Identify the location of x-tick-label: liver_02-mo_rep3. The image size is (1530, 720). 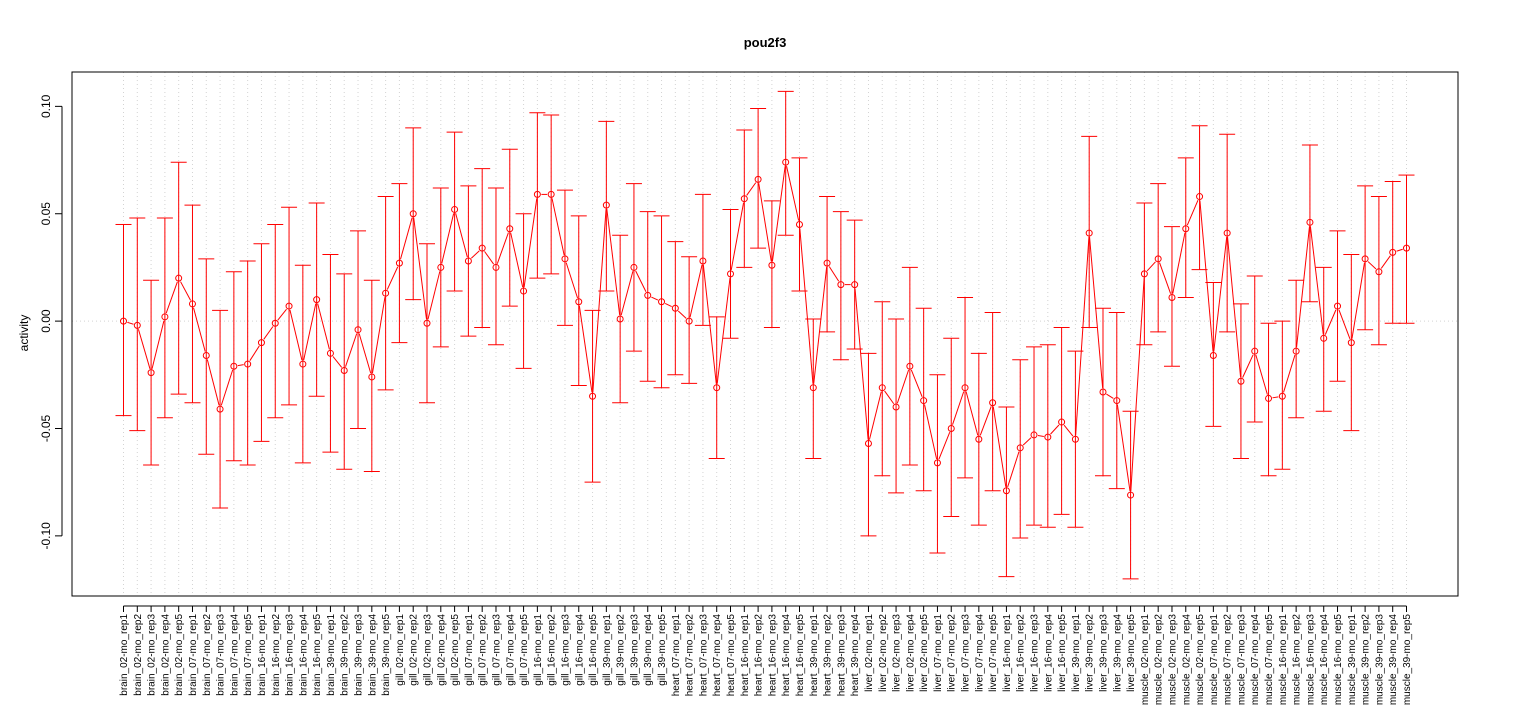
(897, 653).